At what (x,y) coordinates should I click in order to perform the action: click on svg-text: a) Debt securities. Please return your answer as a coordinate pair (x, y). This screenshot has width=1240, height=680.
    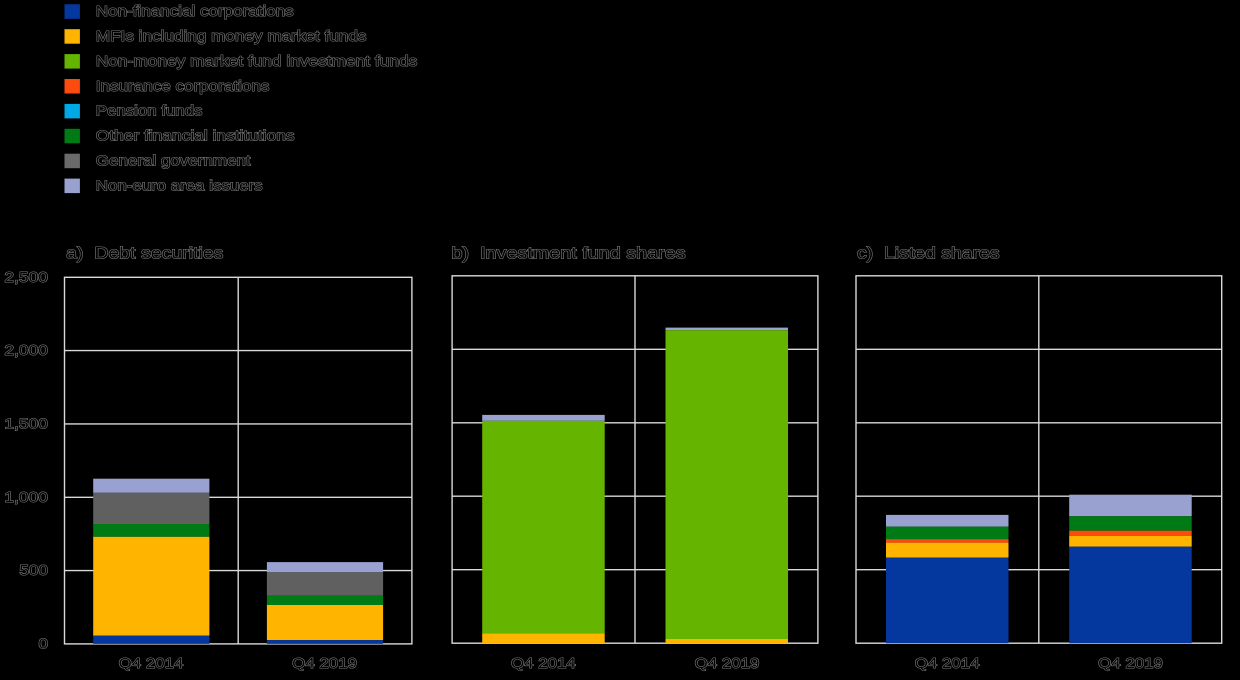
    Looking at the image, I should click on (144, 253).